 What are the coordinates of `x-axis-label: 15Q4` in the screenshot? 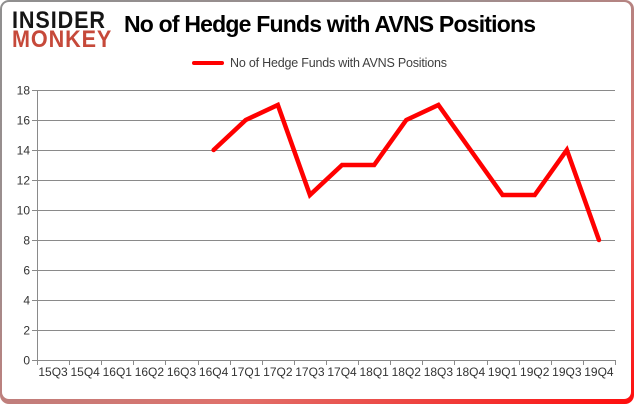 It's located at (85, 372).